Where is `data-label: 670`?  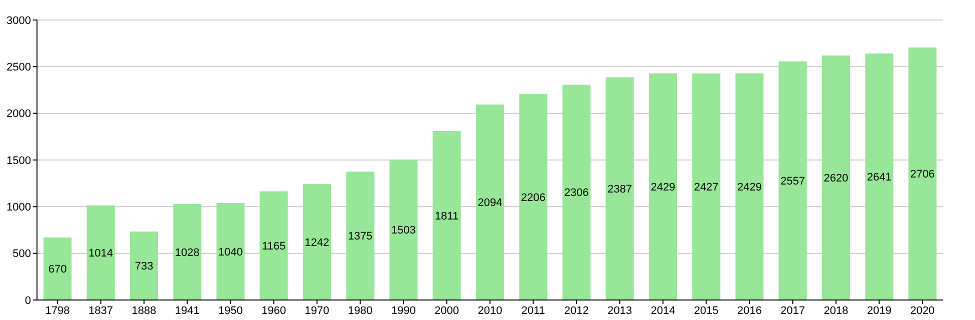
data-label: 670 is located at coordinates (57, 270).